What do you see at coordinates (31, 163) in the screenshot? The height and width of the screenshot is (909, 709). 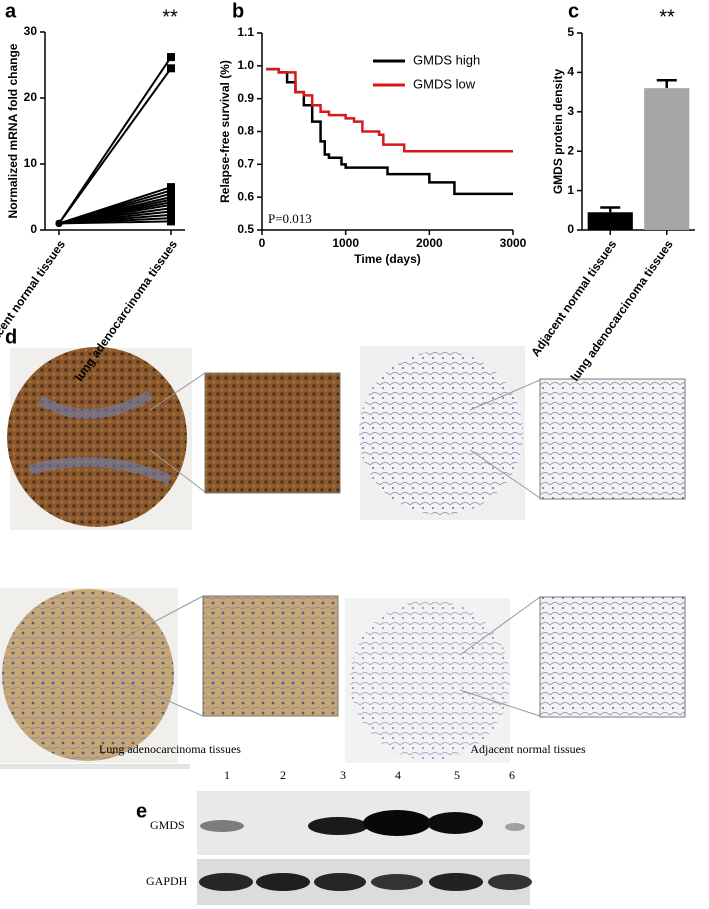 I see `y-tick-label: 10` at bounding box center [31, 163].